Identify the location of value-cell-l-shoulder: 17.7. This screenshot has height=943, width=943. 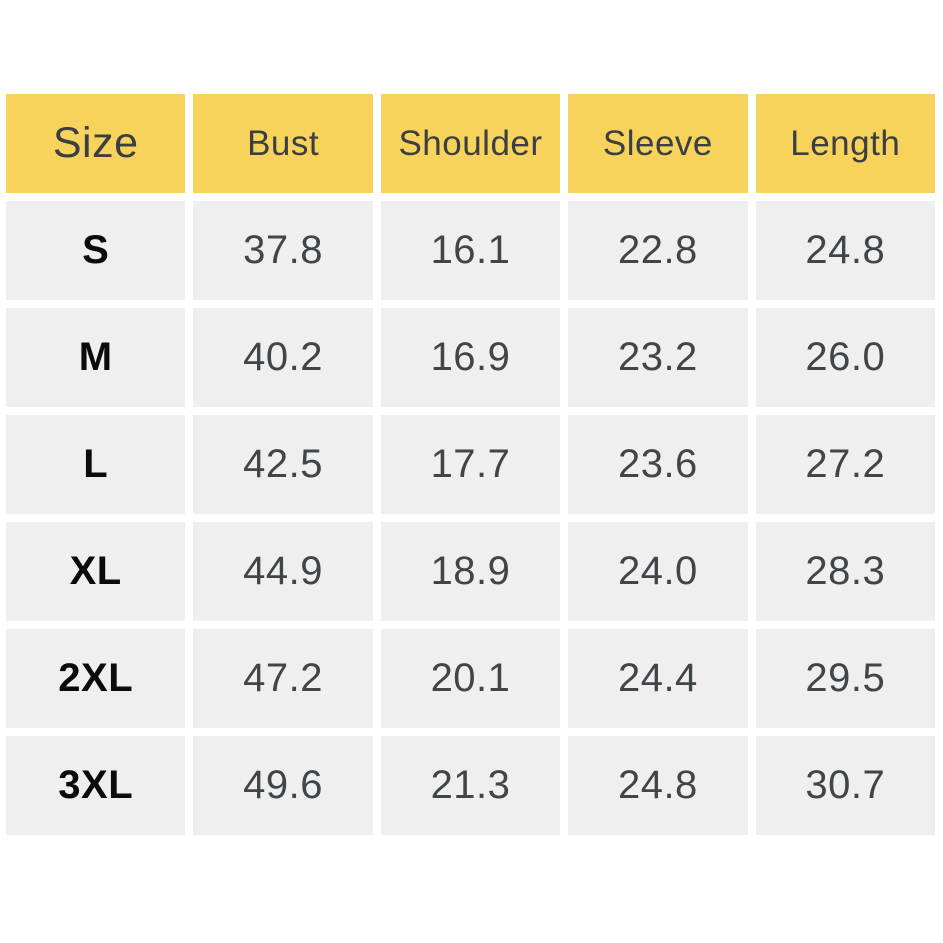
(470, 464).